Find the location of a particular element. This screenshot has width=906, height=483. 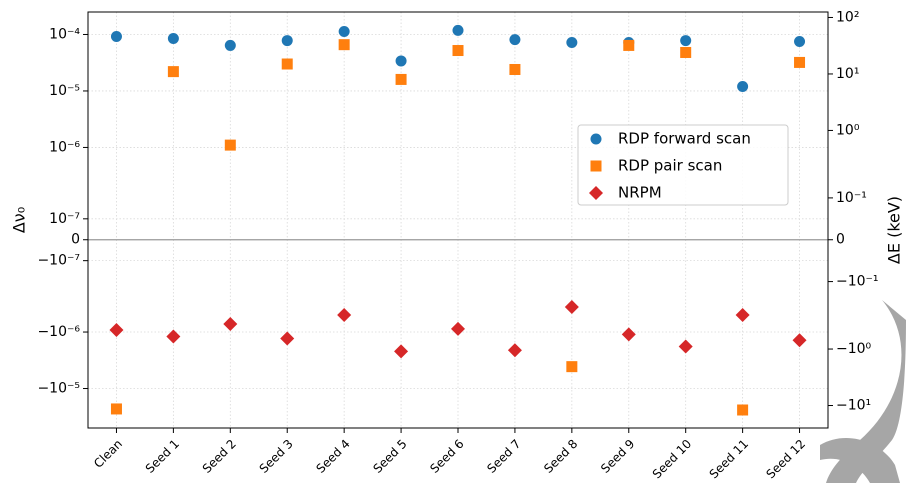

x-tick-label: Seed 10 is located at coordinates (672, 459).